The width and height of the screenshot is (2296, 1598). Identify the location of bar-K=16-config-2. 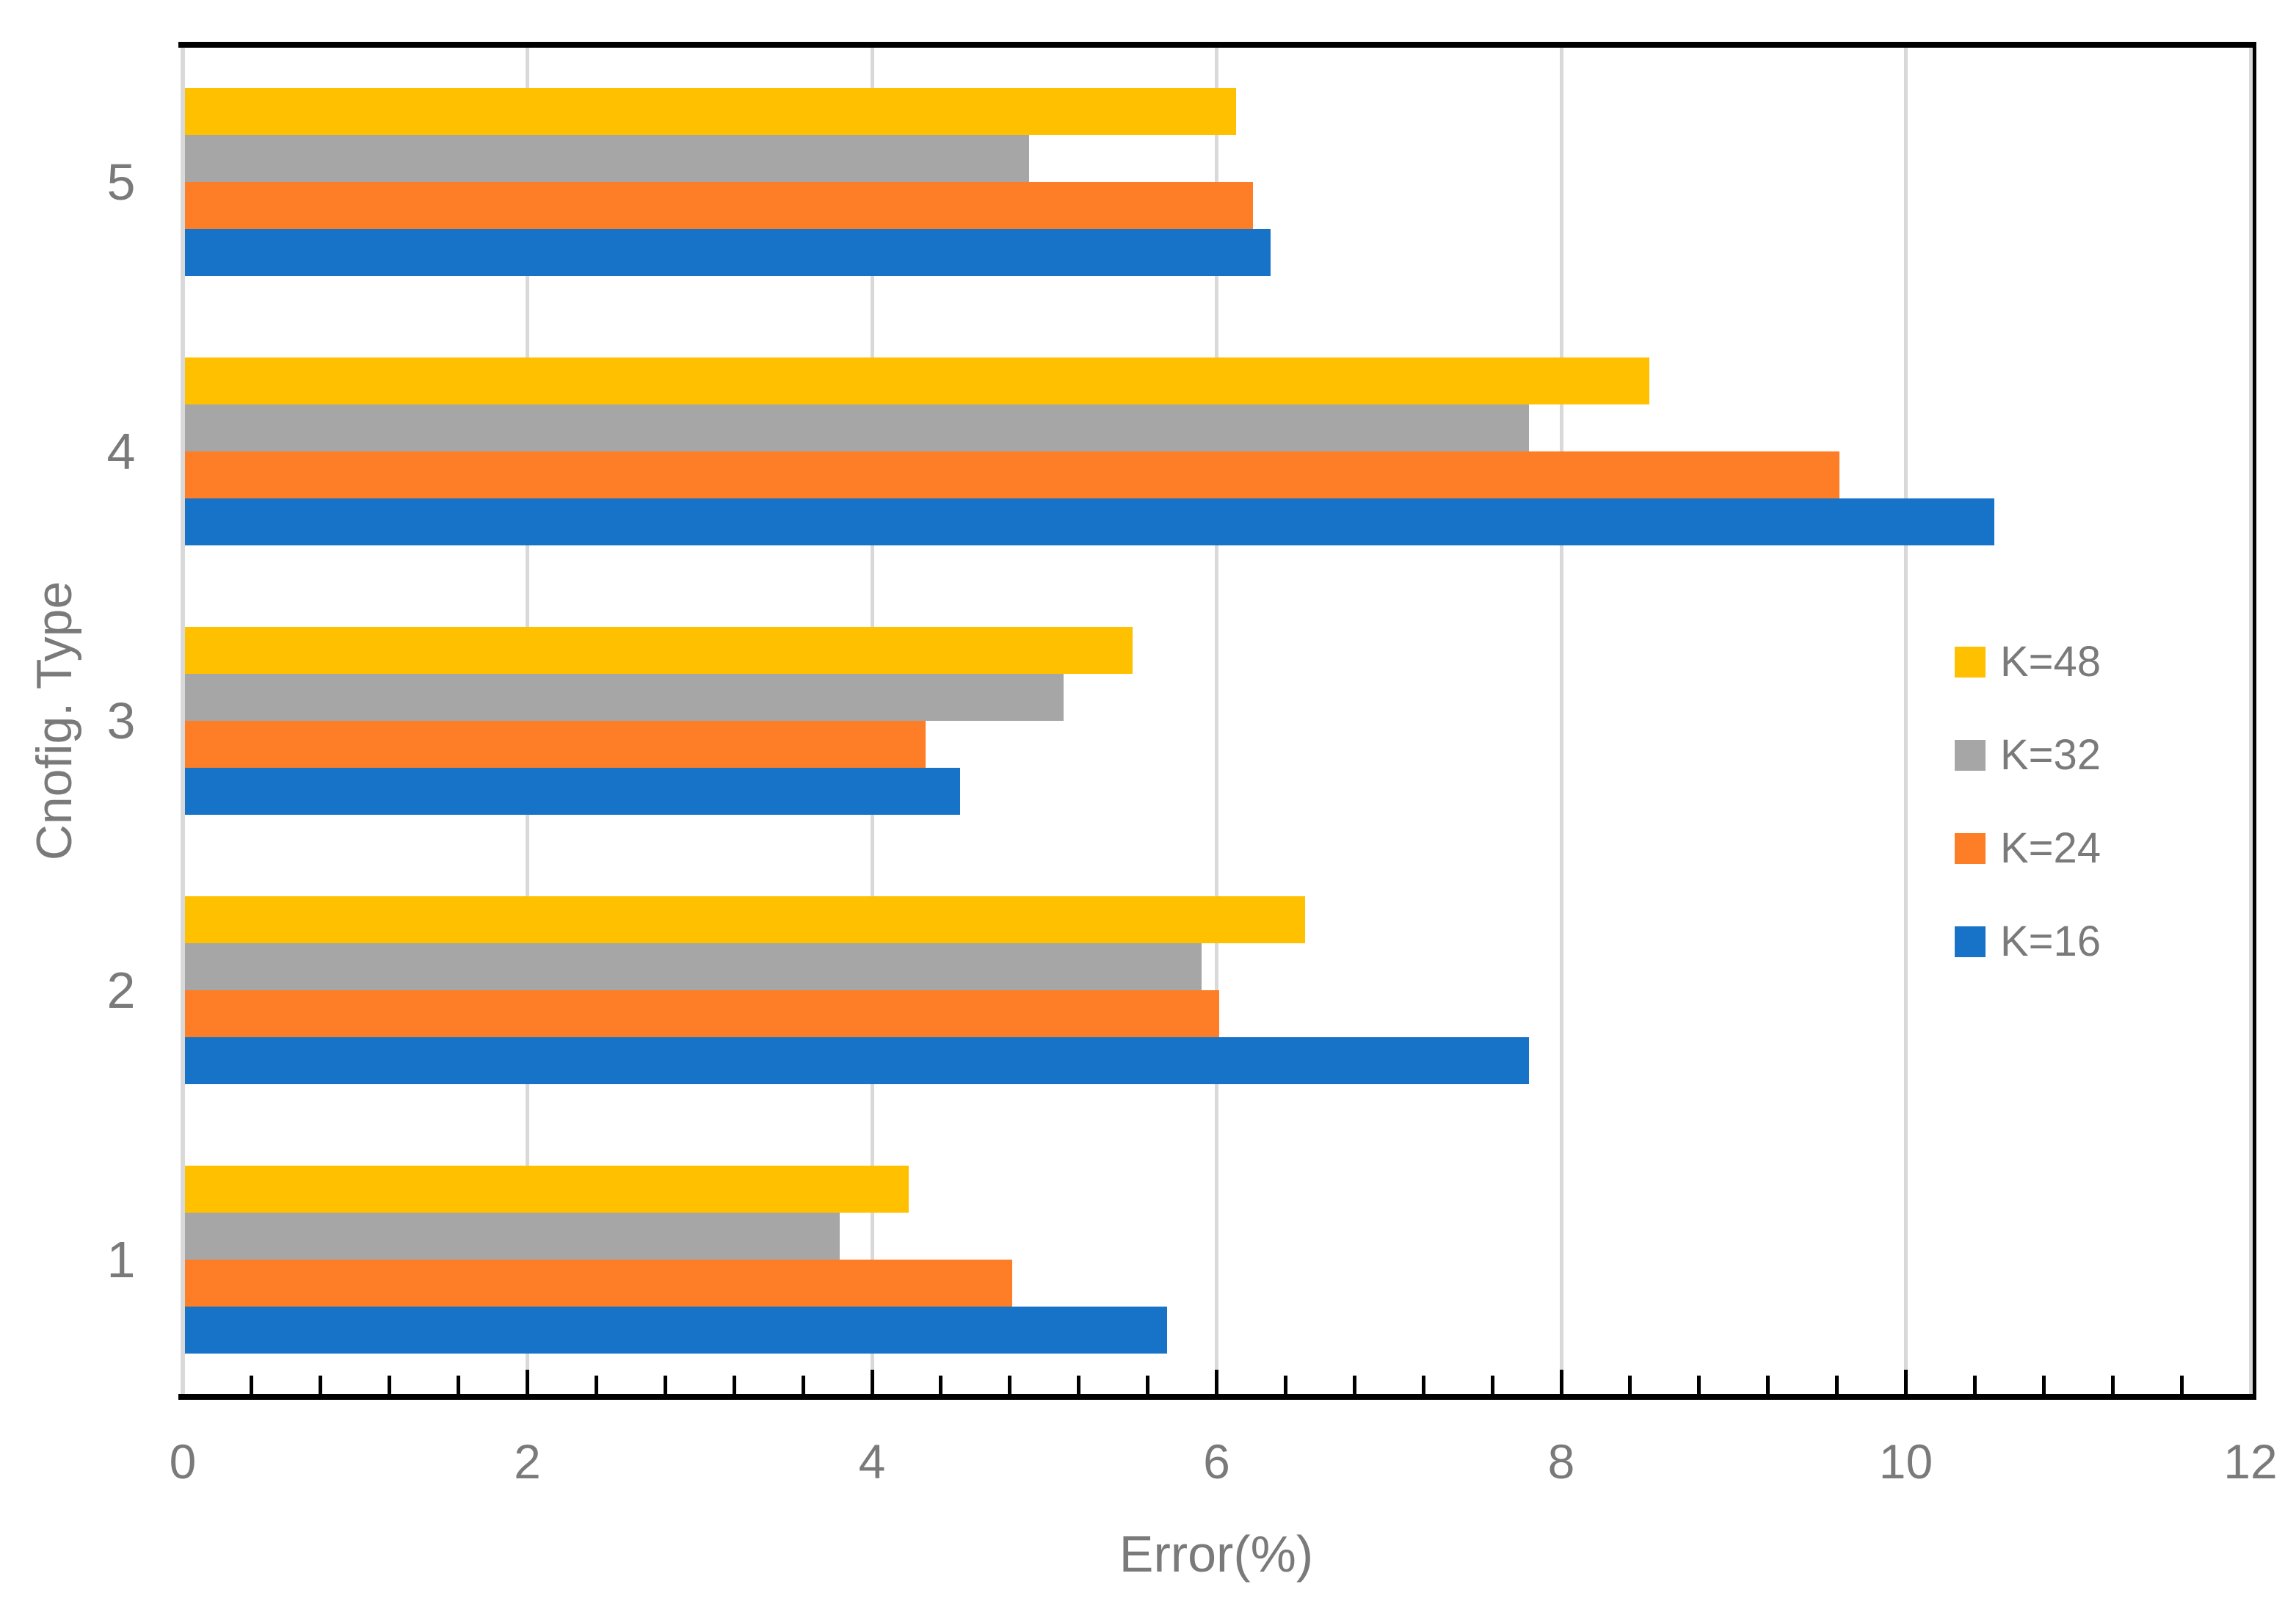
(857, 1060).